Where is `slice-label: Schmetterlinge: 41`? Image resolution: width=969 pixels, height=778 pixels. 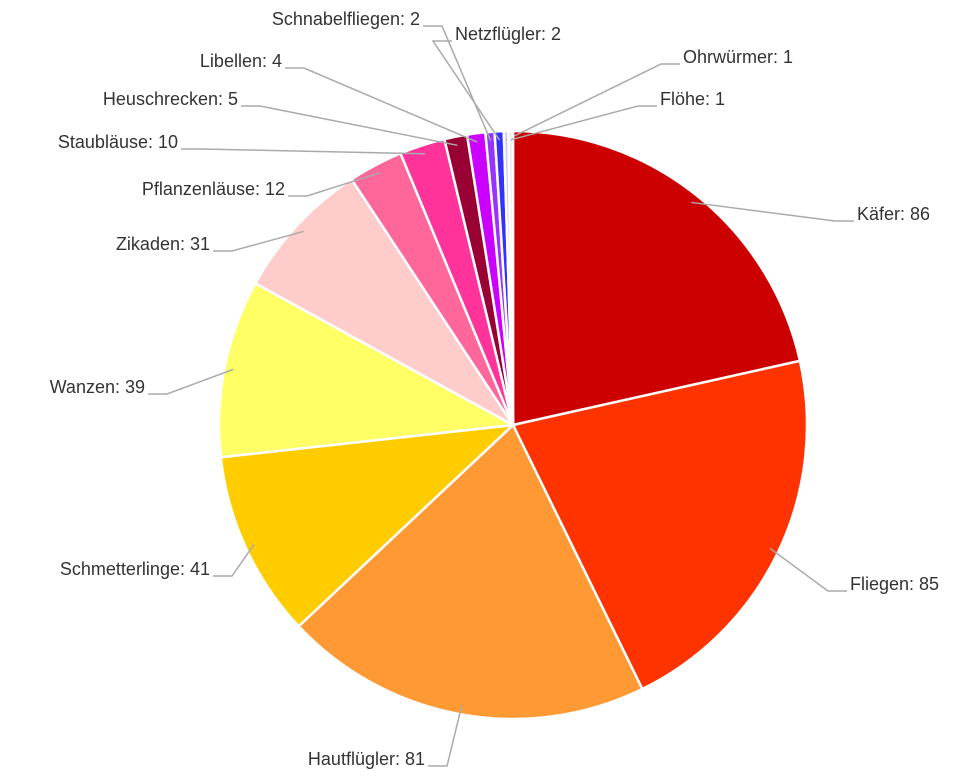
slice-label: Schmetterlinge: 41 is located at coordinates (135, 569).